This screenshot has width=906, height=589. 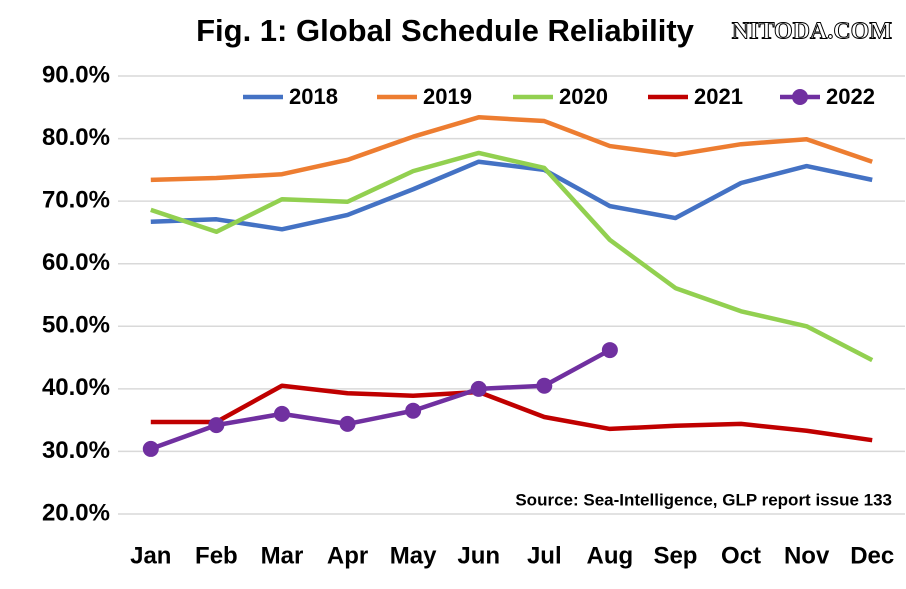 I want to click on x-tick-label: Oct, so click(x=741, y=555).